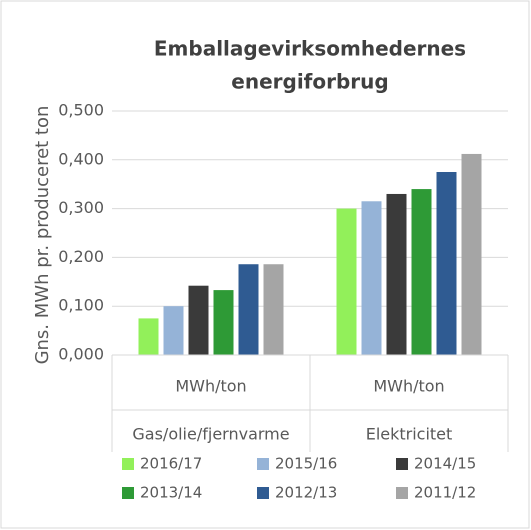 This screenshot has width=531, height=530. What do you see at coordinates (445, 464) in the screenshot?
I see `legend-label: 2014/15` at bounding box center [445, 464].